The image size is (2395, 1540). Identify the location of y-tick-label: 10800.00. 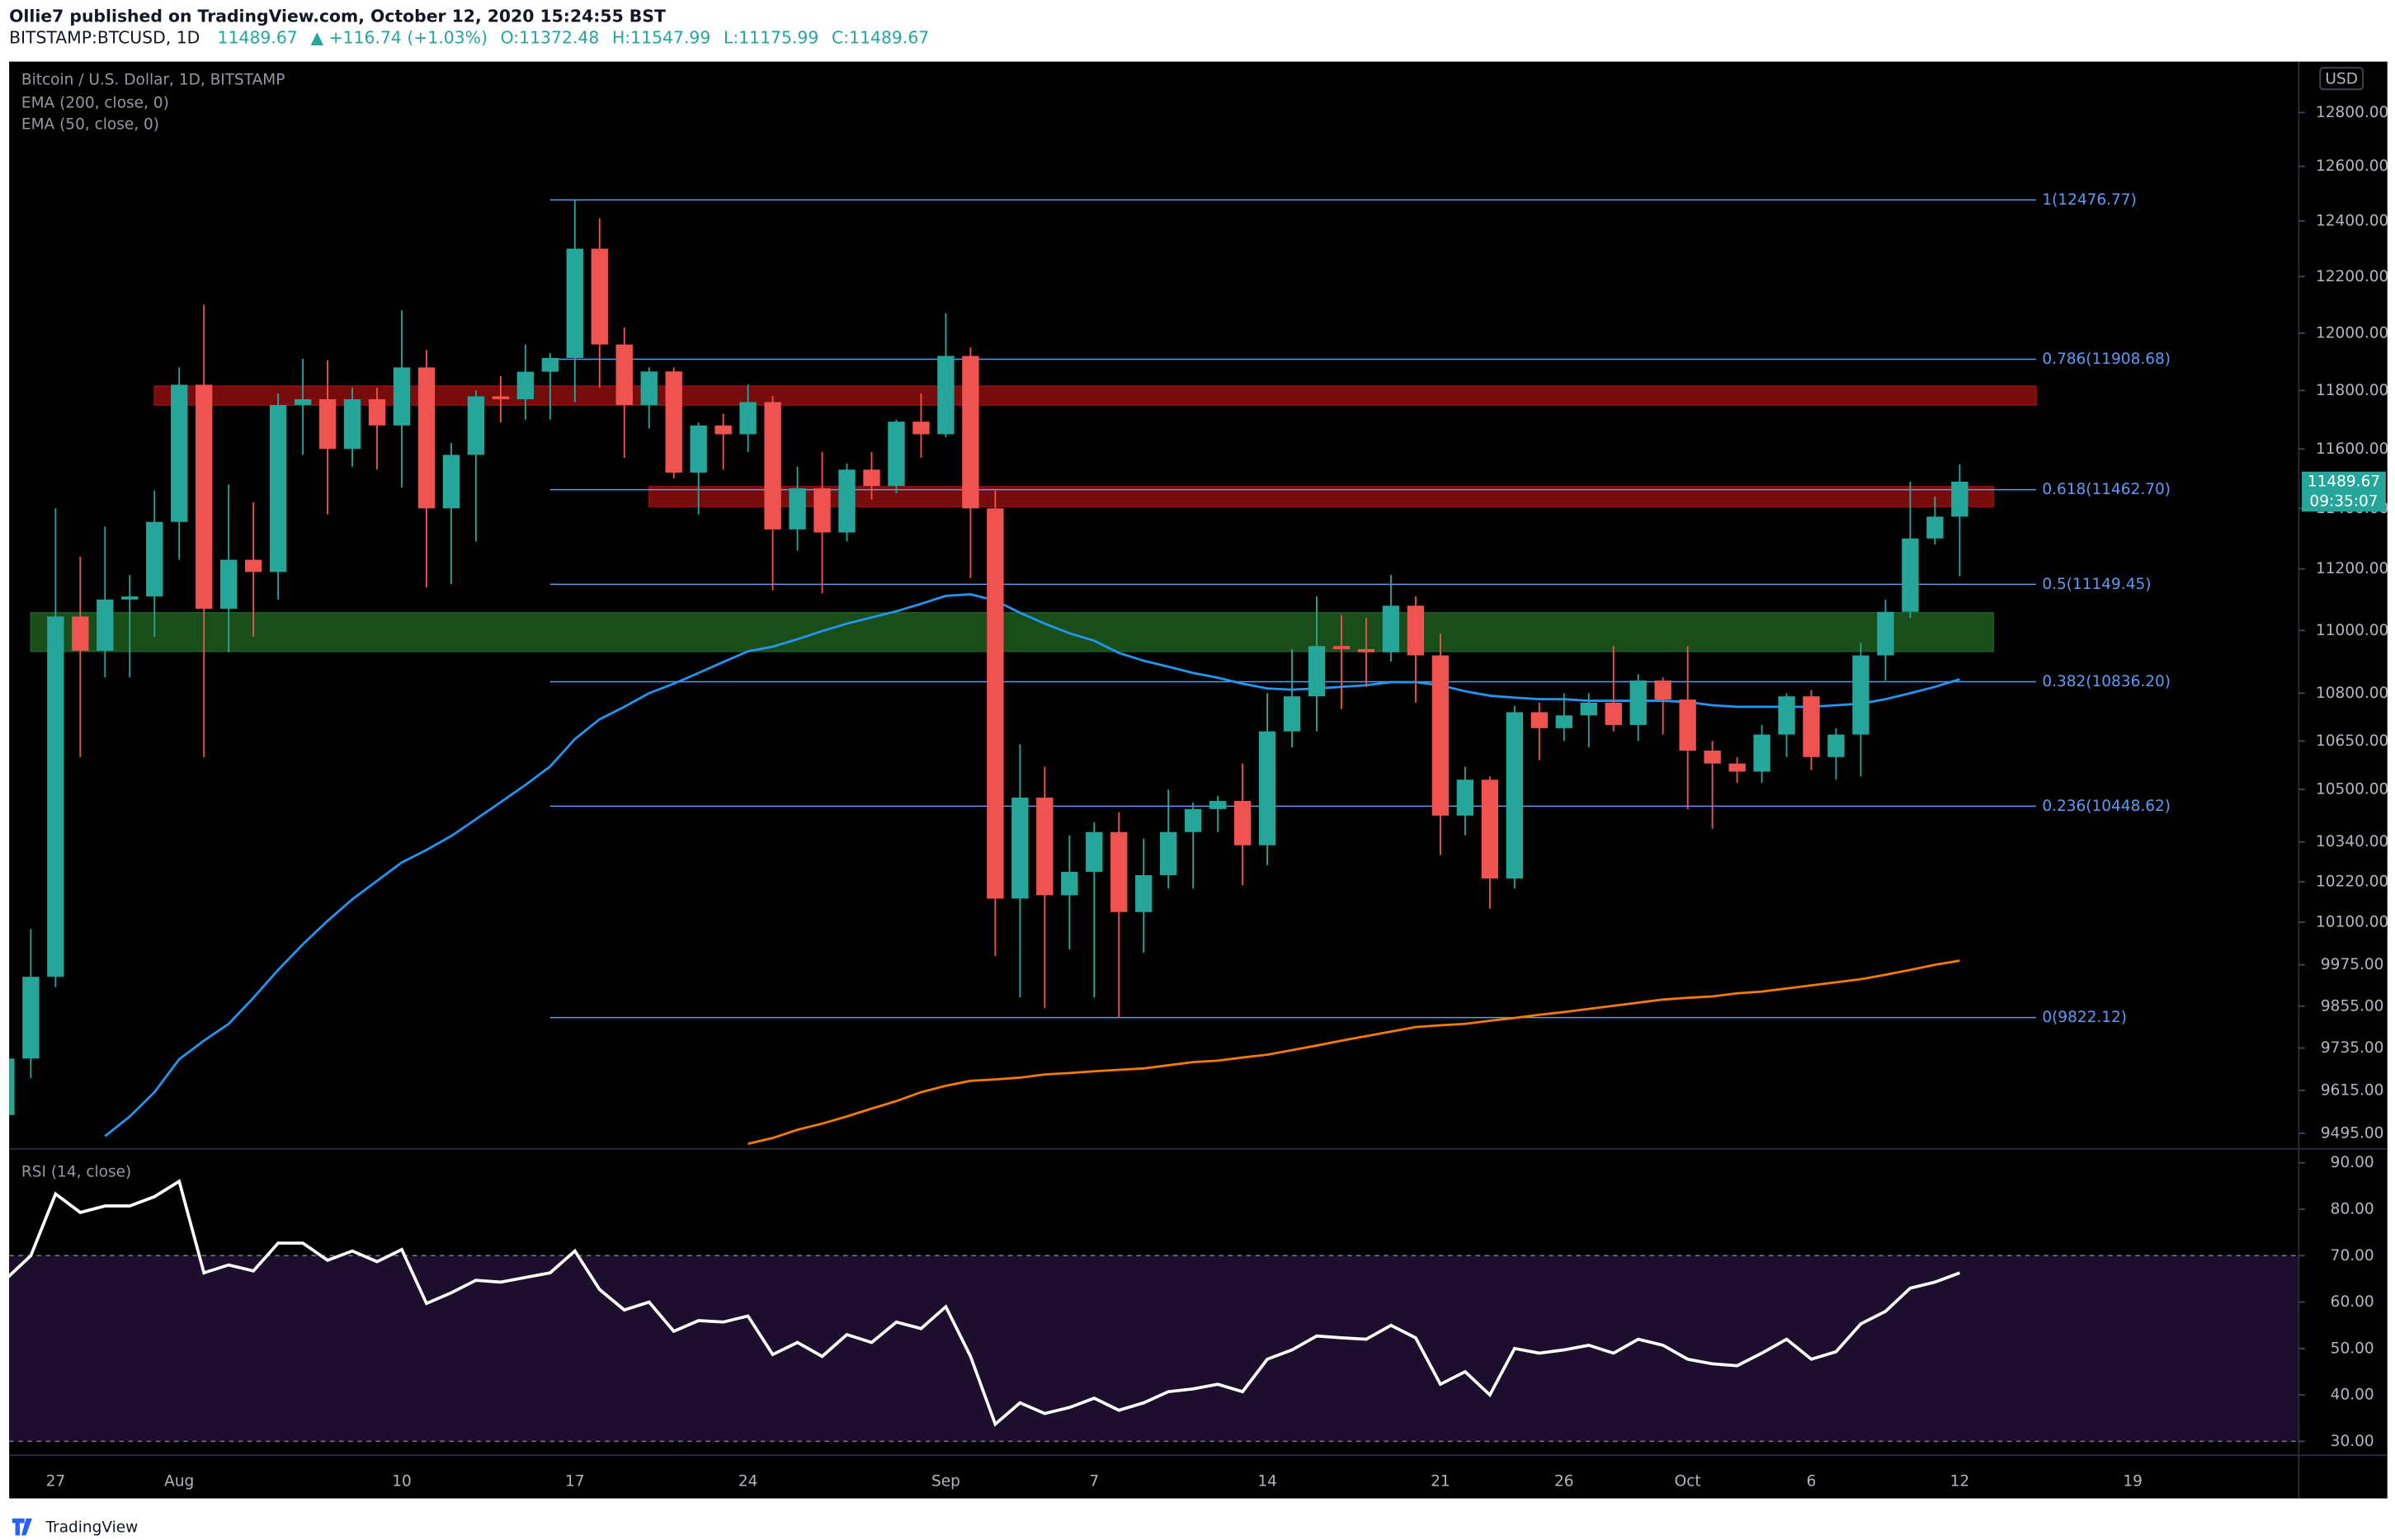
(2352, 693).